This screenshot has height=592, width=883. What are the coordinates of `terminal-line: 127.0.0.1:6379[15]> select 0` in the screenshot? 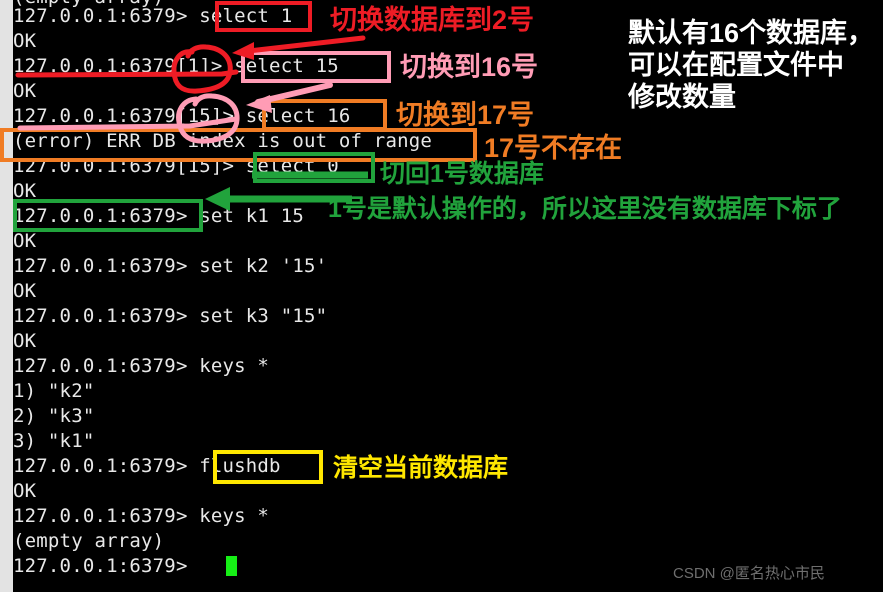 It's located at (176, 166).